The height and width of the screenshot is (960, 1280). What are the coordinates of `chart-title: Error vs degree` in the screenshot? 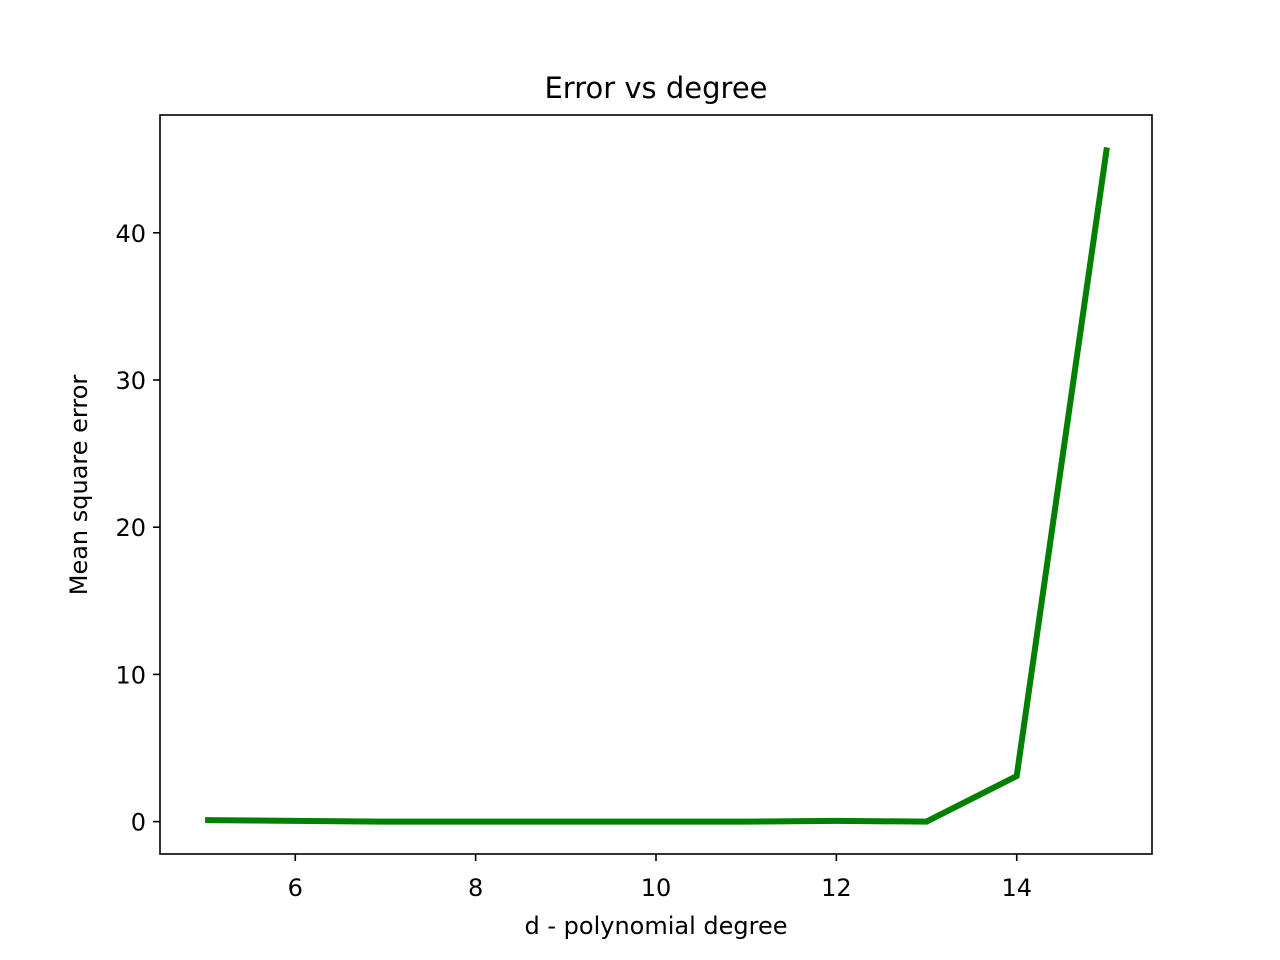 It's located at (655, 88).